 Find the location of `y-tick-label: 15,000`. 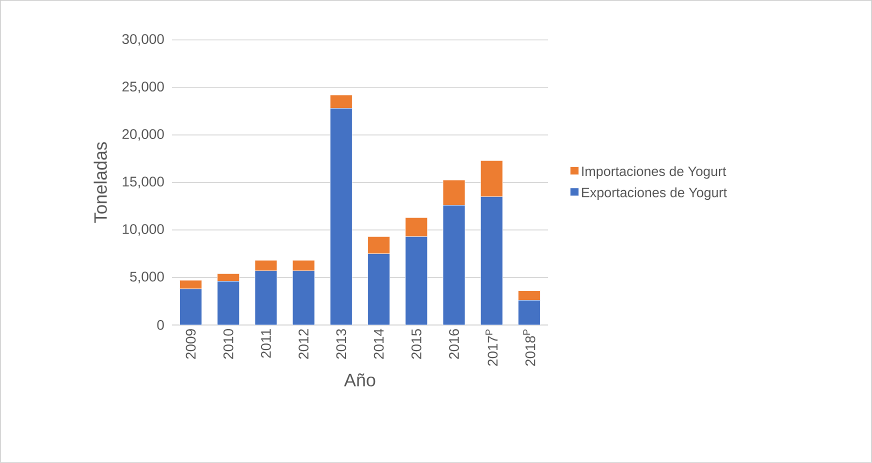

y-tick-label: 15,000 is located at coordinates (143, 182).